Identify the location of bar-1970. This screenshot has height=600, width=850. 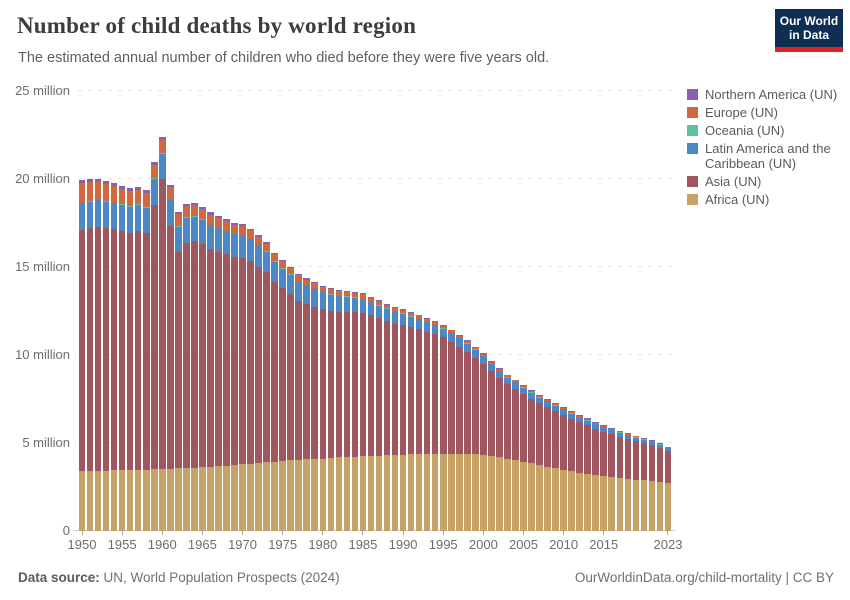
(242, 377).